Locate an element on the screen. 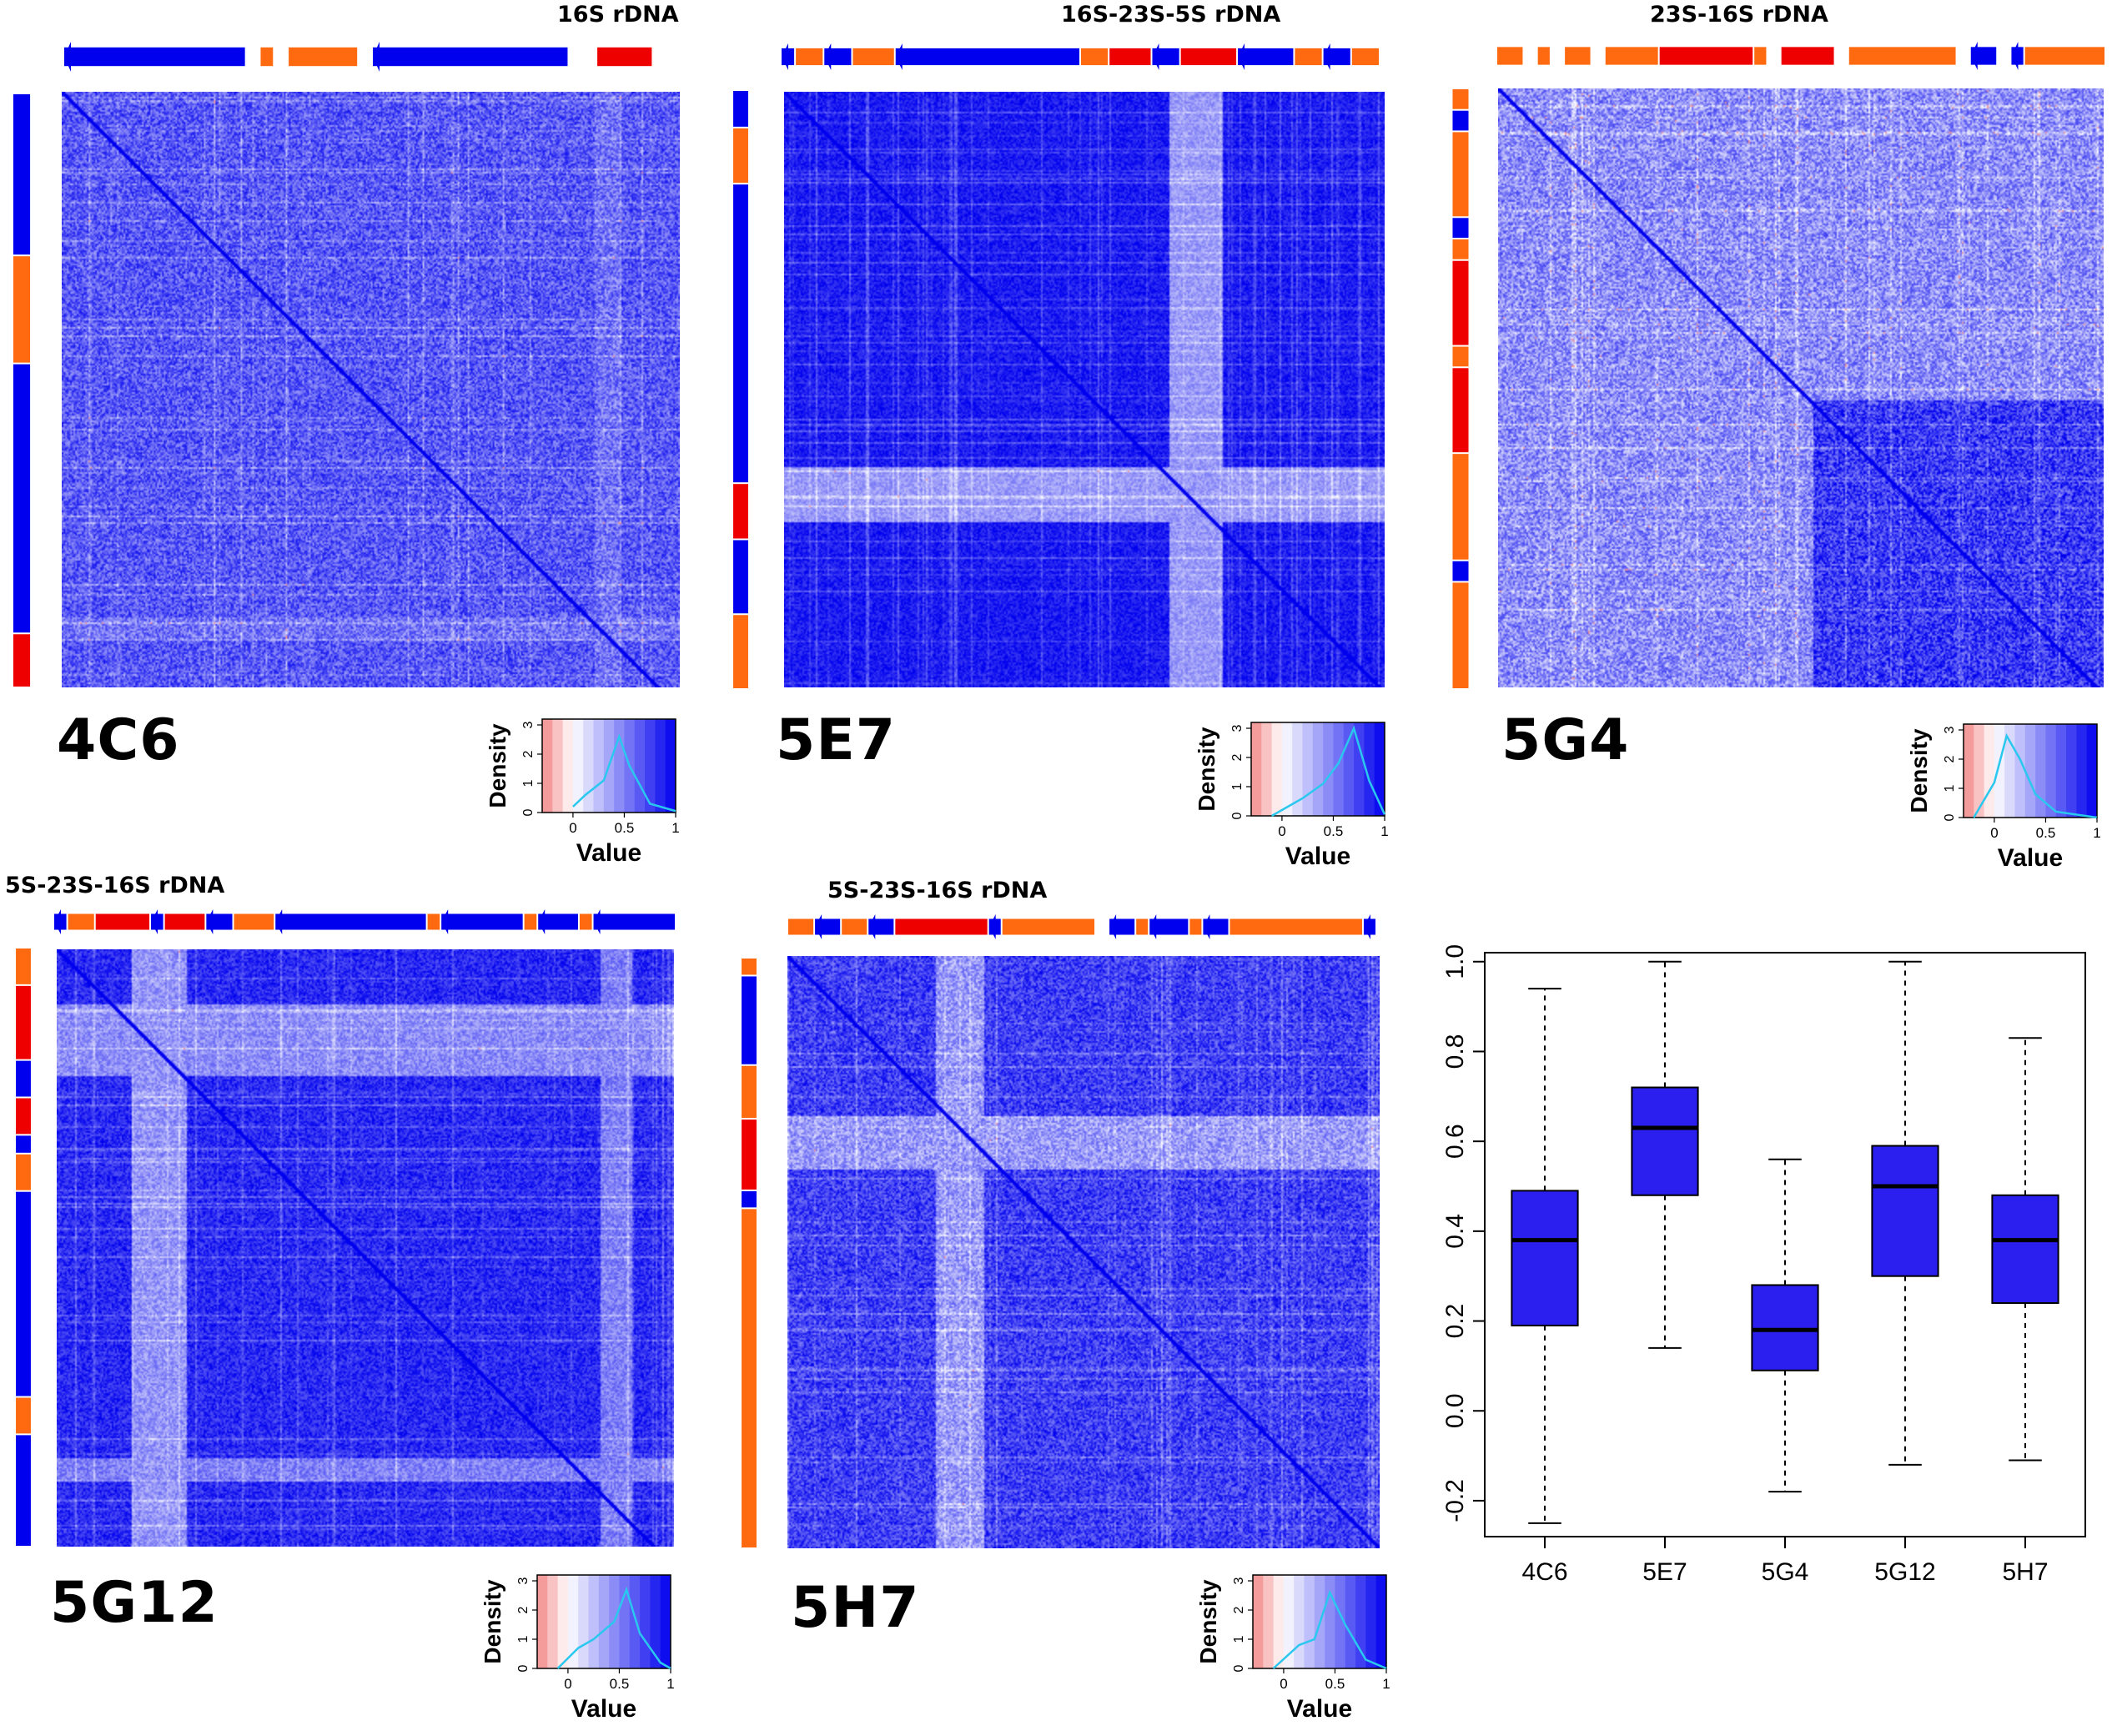 This screenshot has height=1736, width=2112. key-xlabel: Value is located at coordinates (1319, 1709).